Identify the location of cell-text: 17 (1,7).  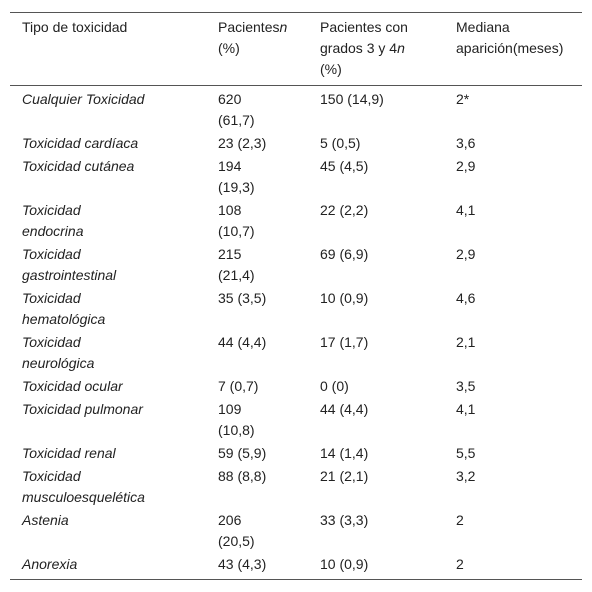
(344, 342).